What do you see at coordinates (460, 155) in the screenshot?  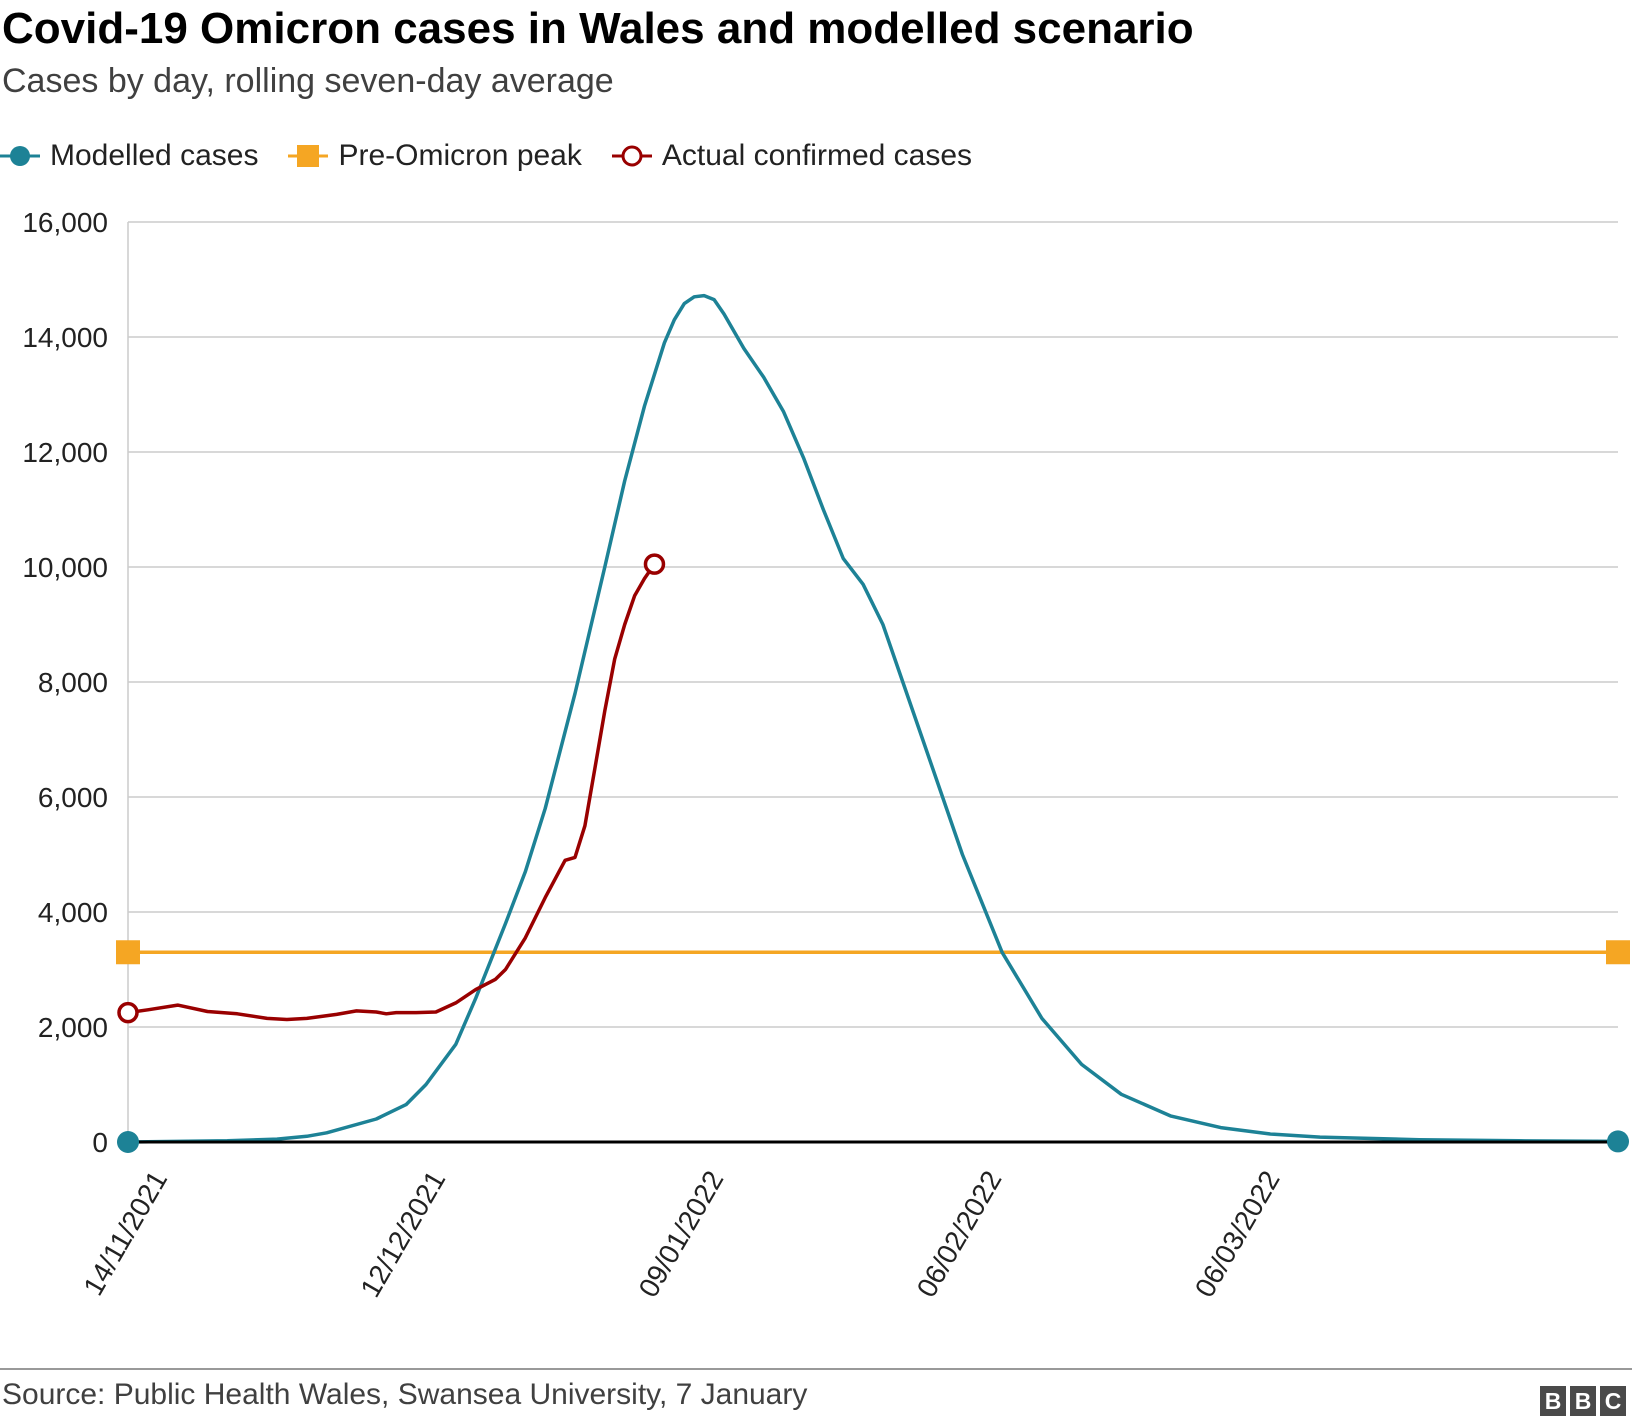 I see `legend-label-pre-omicron: Pre-Omicron peak` at bounding box center [460, 155].